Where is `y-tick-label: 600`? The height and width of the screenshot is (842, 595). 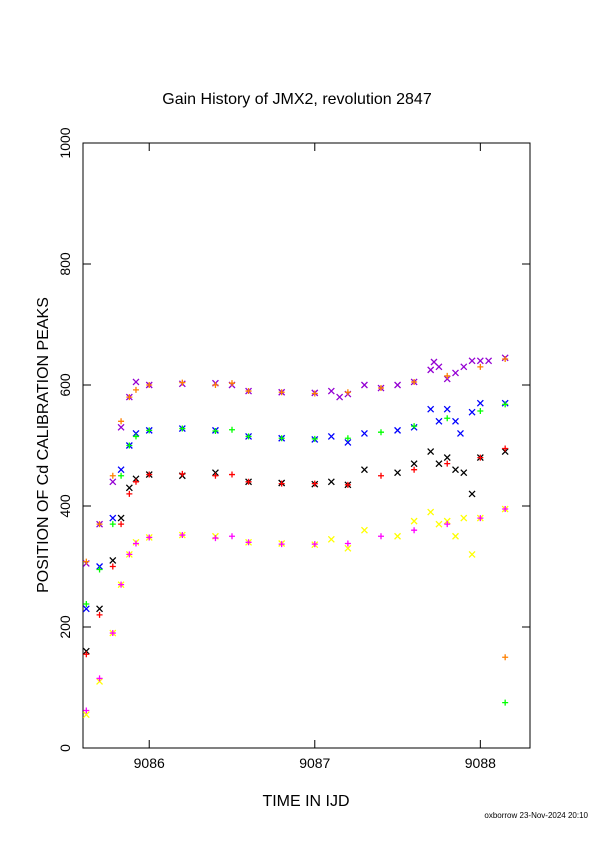
y-tick-label: 600 is located at coordinates (65, 385).